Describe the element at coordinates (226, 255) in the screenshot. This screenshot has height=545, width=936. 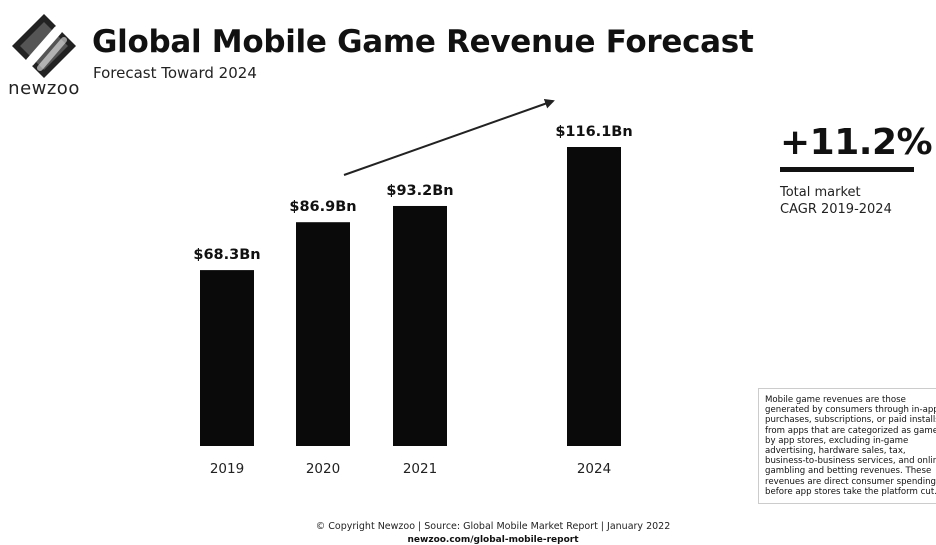
I see `data-label-2019: $68.3Bn` at that location.